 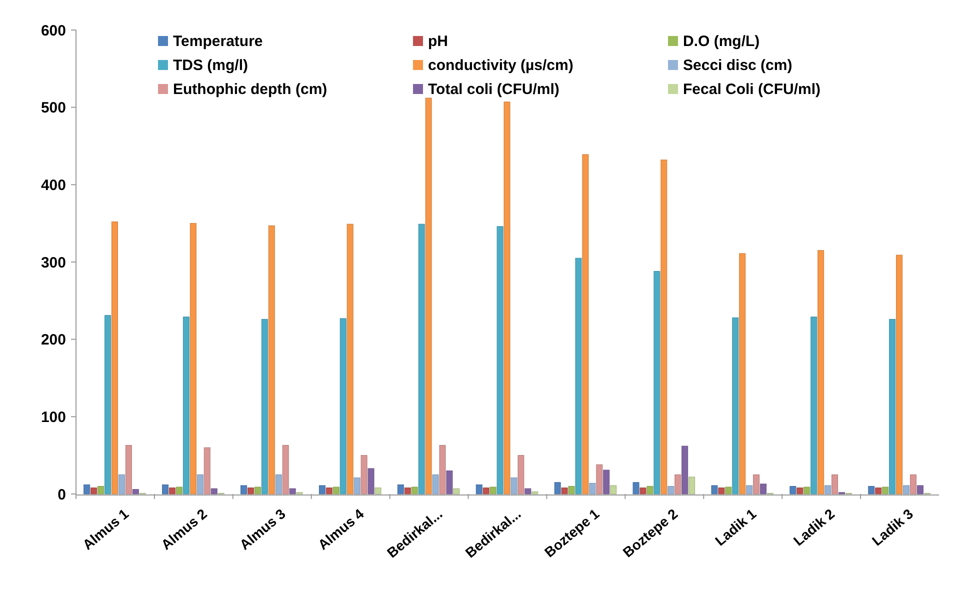 I want to click on legend-label: Temperature, so click(x=218, y=41).